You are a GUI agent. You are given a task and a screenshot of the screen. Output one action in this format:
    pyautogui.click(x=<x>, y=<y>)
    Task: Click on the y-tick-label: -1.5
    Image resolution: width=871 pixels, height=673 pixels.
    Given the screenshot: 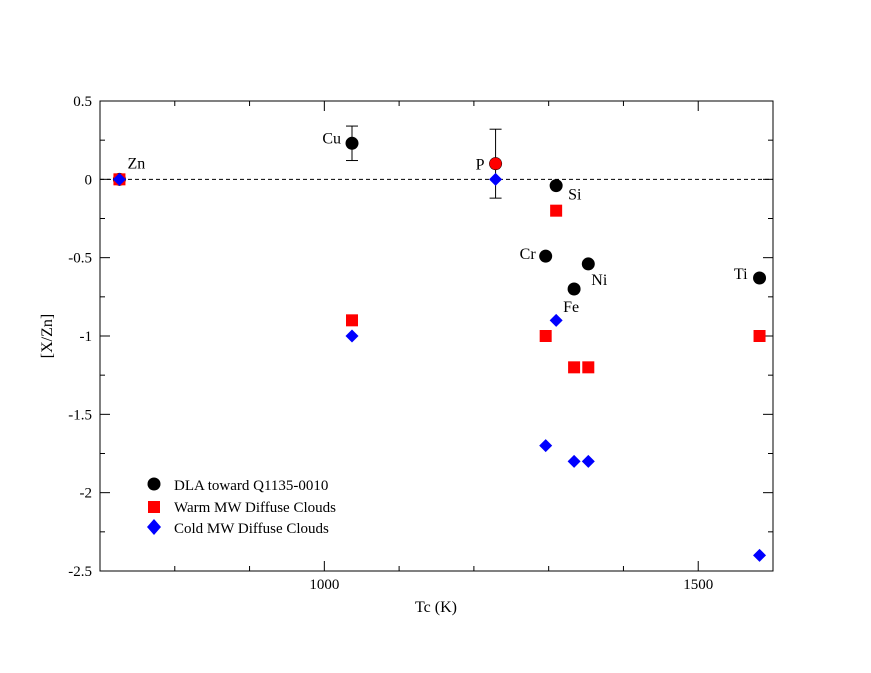 What is the action you would take?
    pyautogui.click(x=80, y=415)
    